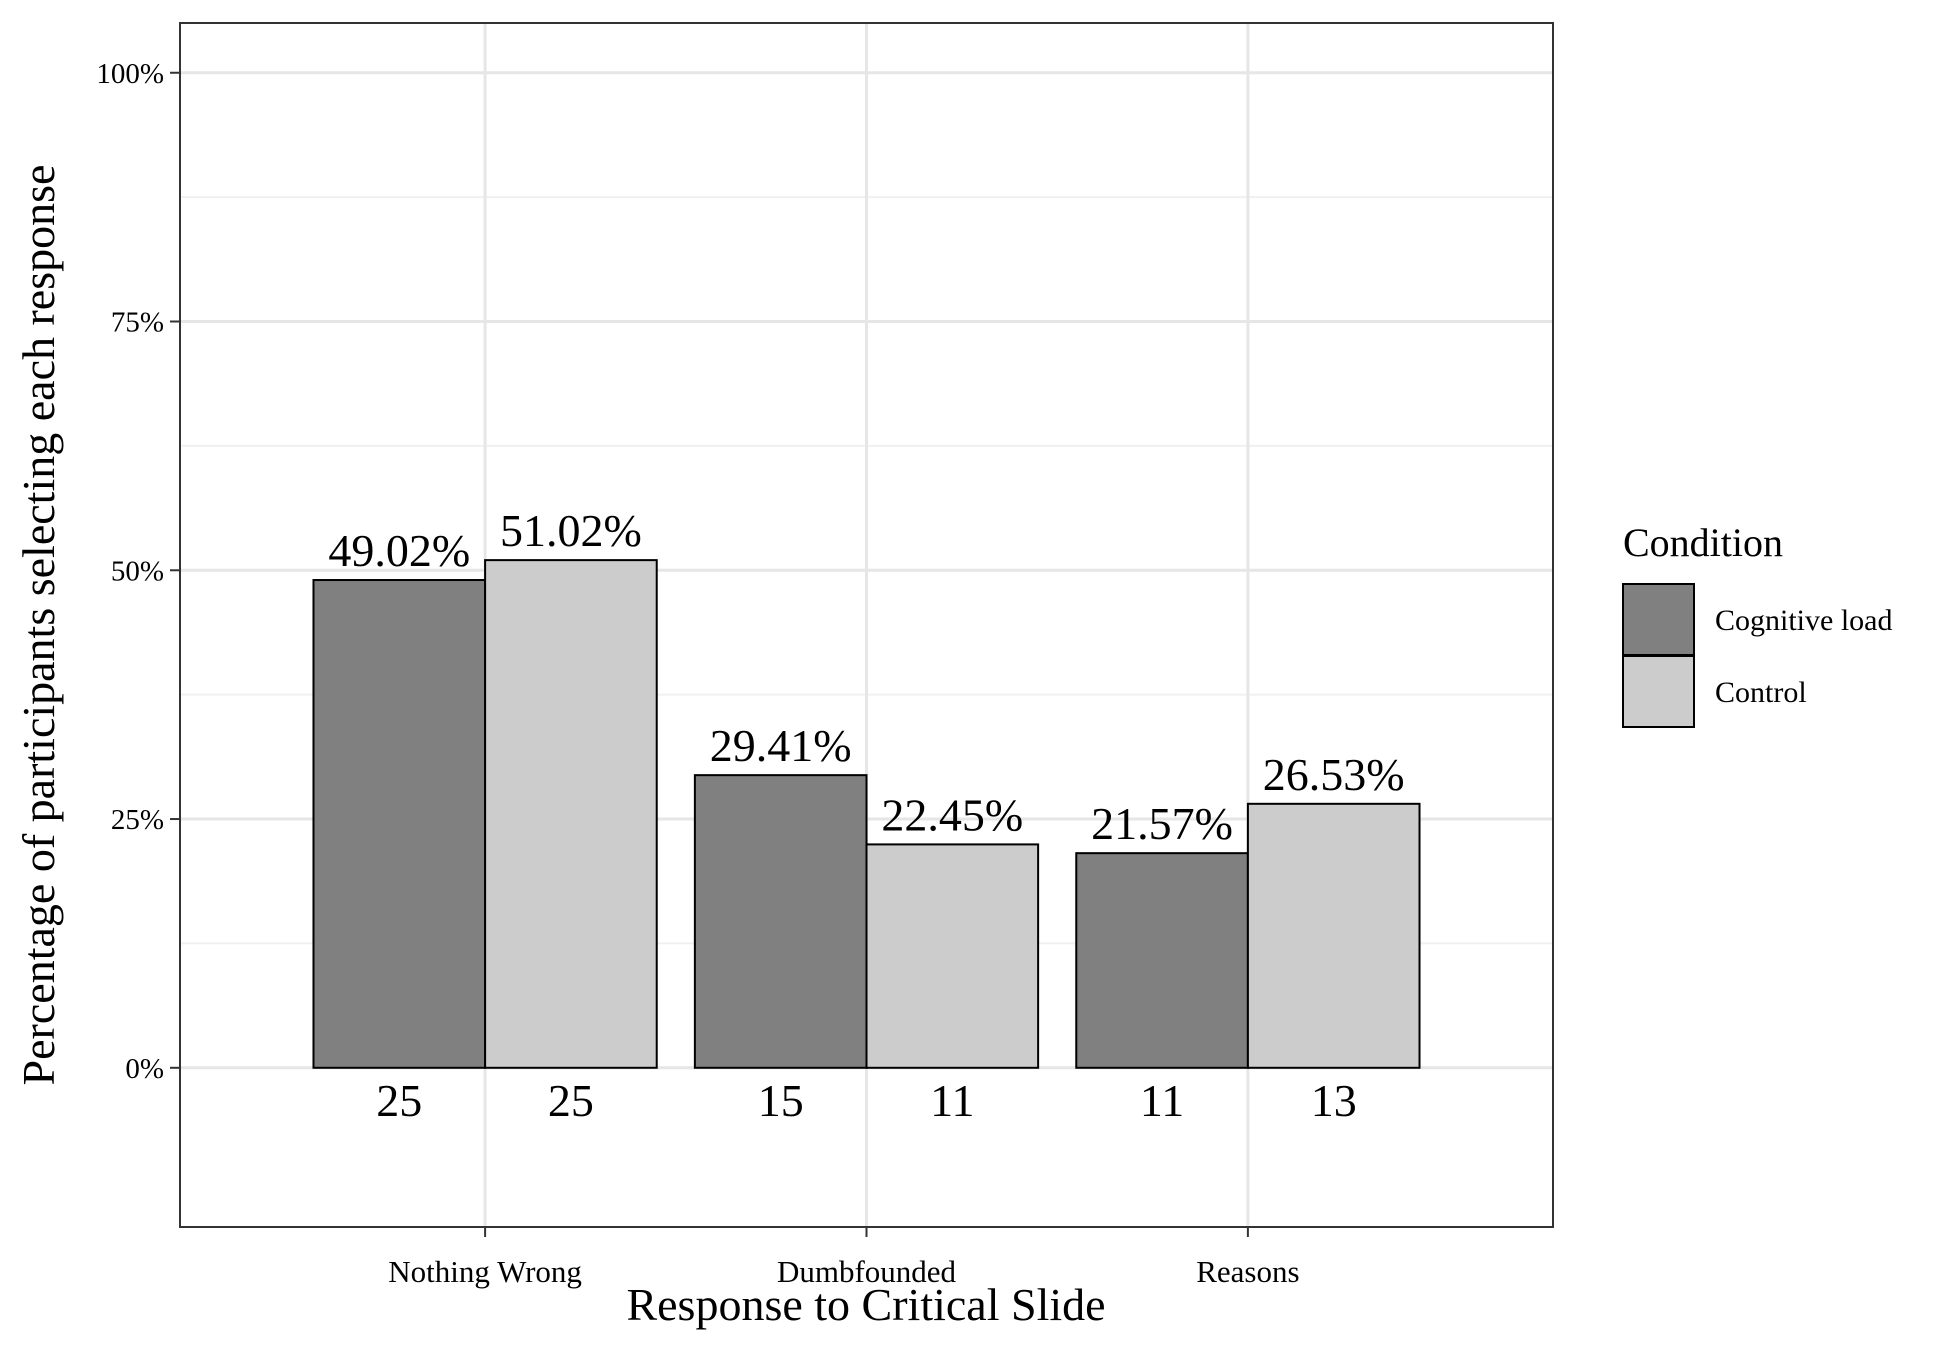  What do you see at coordinates (1247, 1271) in the screenshot?
I see `x-tick-label: Reasons` at bounding box center [1247, 1271].